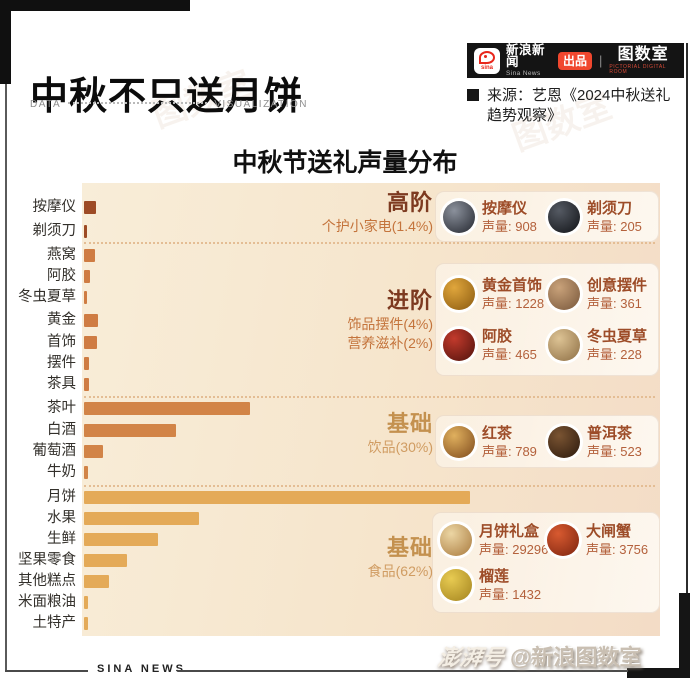  I want to click on product-volume: 声量: 465, so click(509, 355).